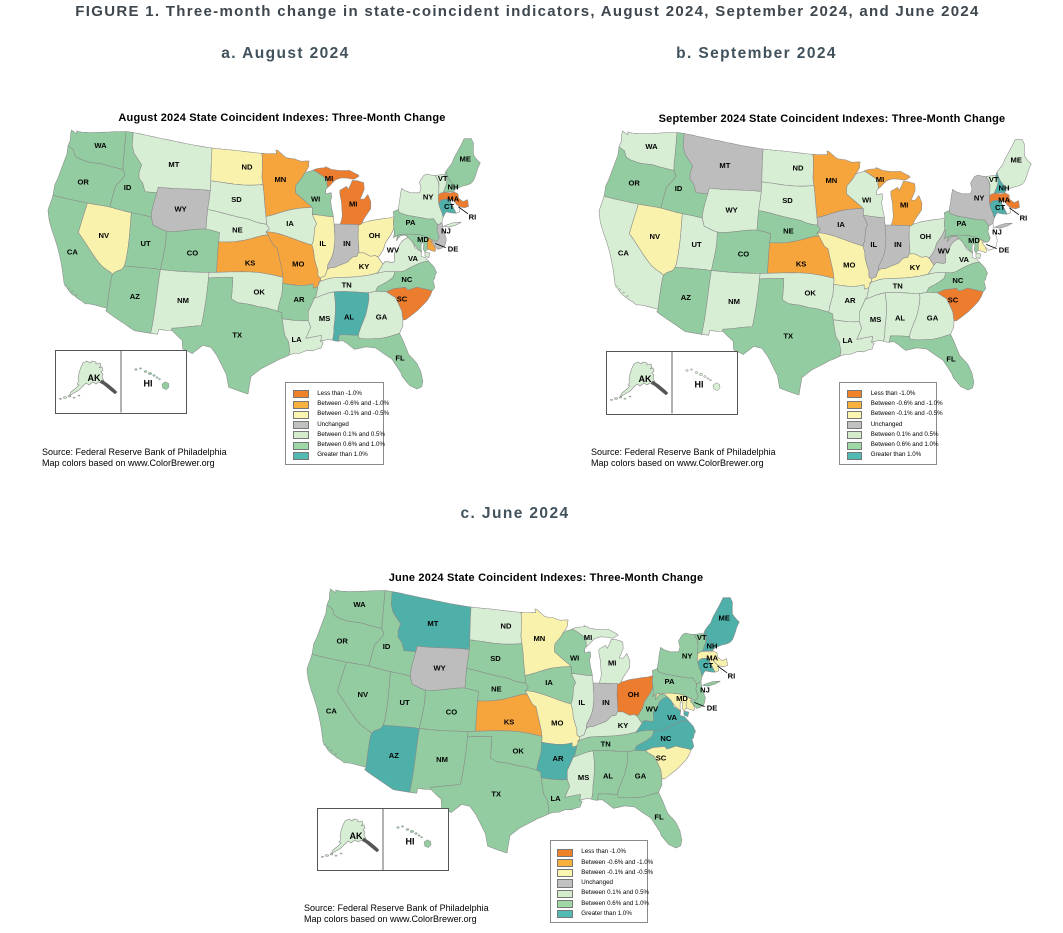 The width and height of the screenshot is (1063, 933). What do you see at coordinates (573, 657) in the screenshot?
I see `svg-text: WI` at bounding box center [573, 657].